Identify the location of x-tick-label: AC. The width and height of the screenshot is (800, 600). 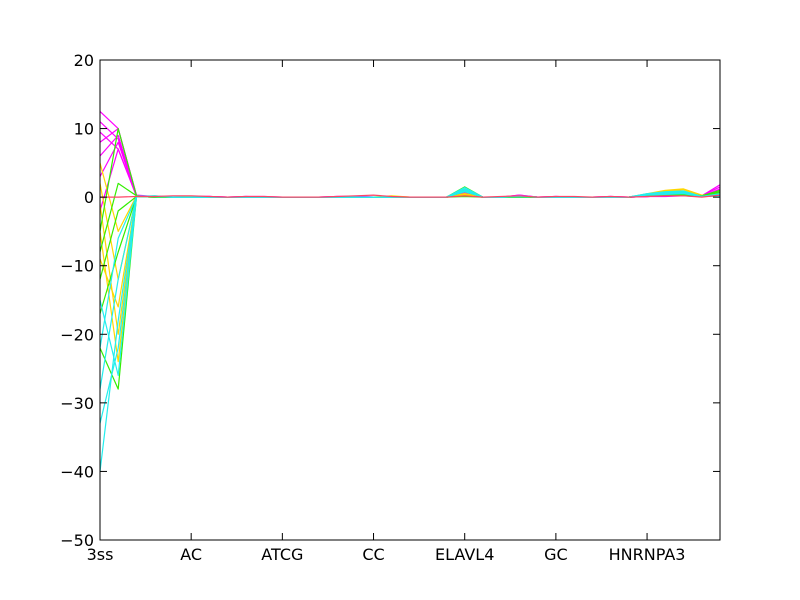
(191, 554).